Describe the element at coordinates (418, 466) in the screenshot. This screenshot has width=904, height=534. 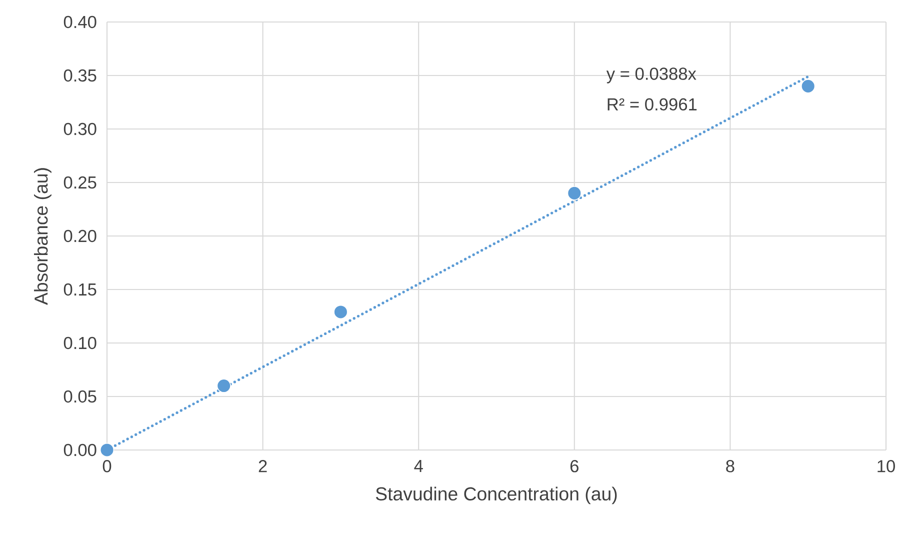
I see `x-tick-label: 4` at that location.